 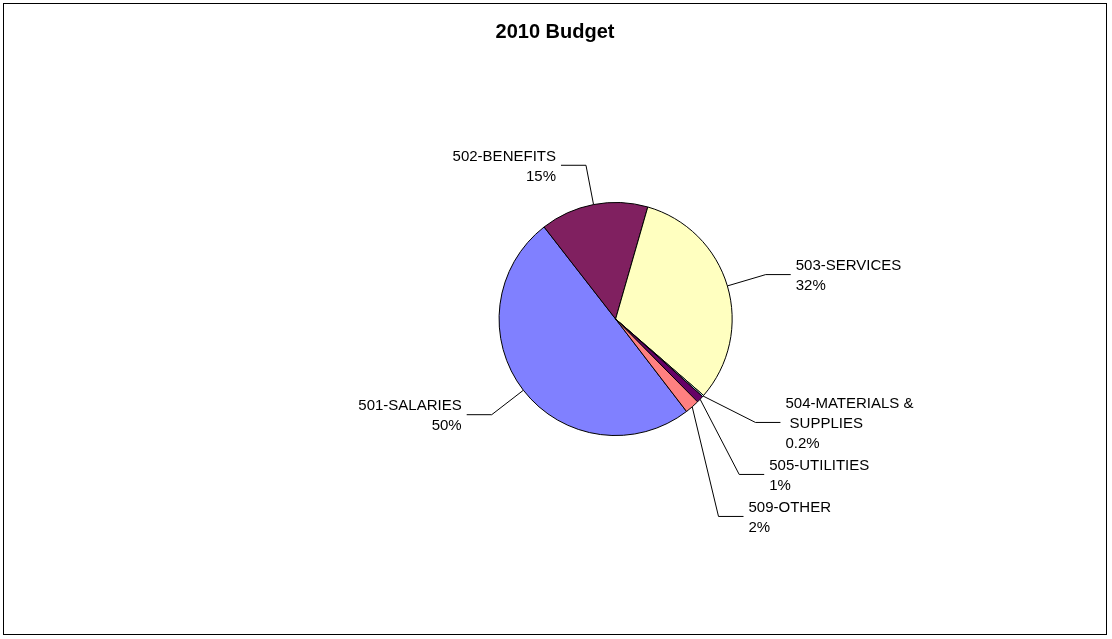 I want to click on data-label: 50%, so click(x=446, y=425).